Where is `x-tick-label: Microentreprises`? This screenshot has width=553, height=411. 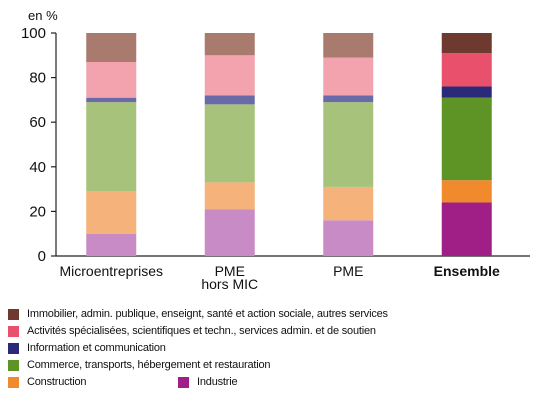 x-tick-label: Microentreprises is located at coordinates (111, 271).